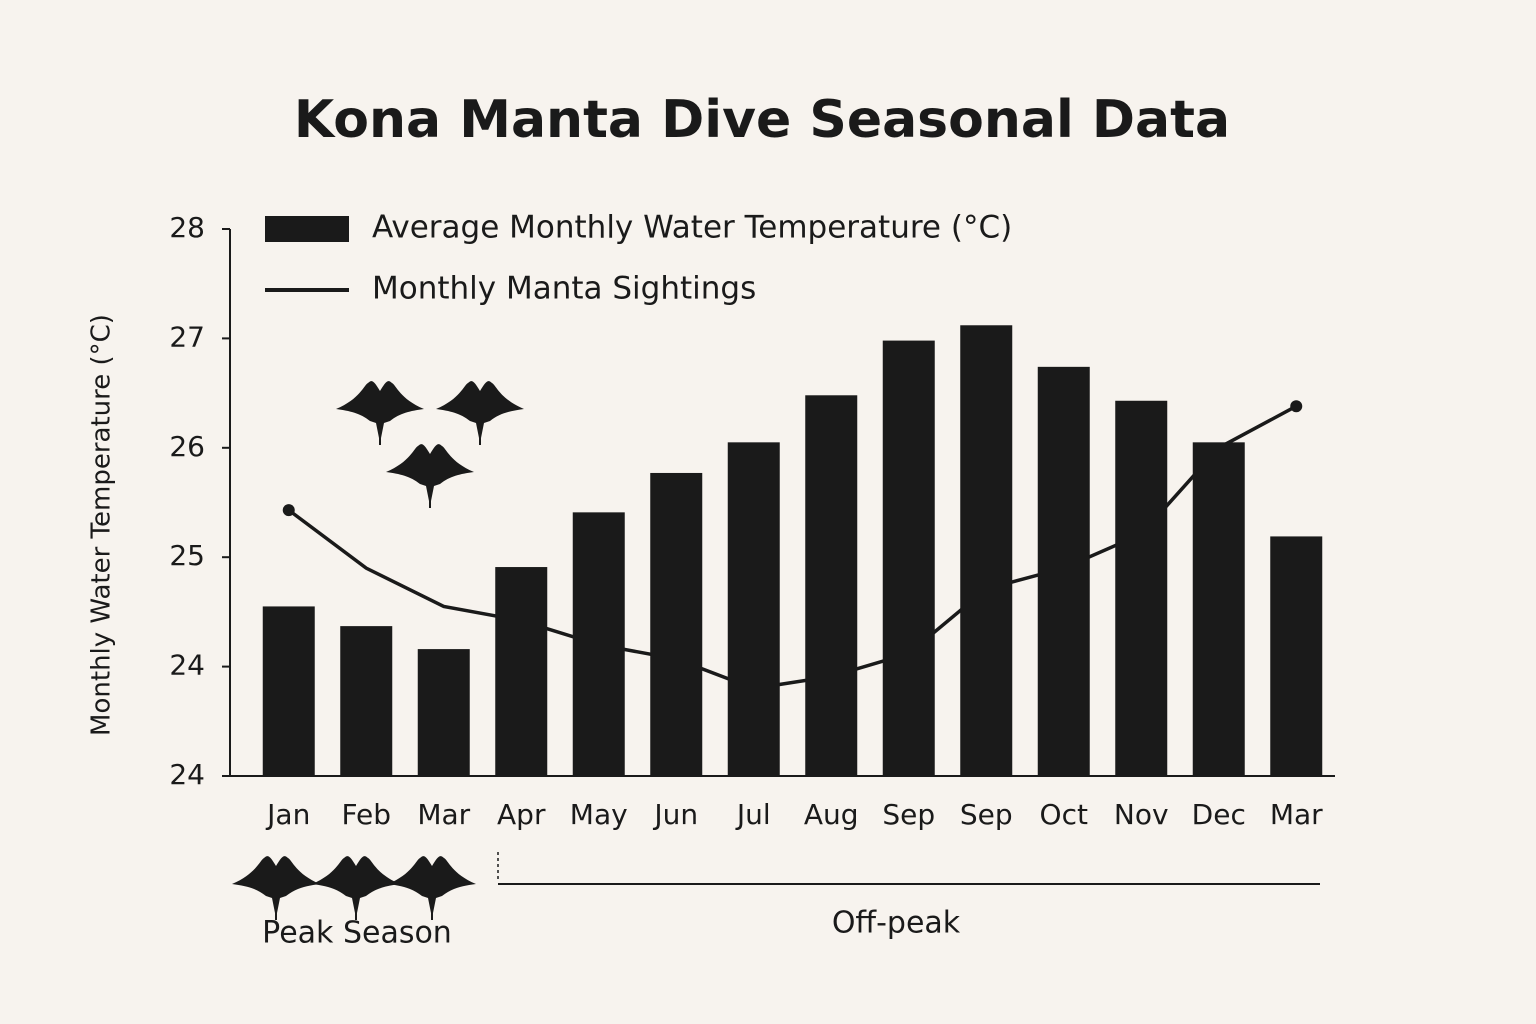  What do you see at coordinates (521, 814) in the screenshot?
I see `x-tick-label: Apr` at bounding box center [521, 814].